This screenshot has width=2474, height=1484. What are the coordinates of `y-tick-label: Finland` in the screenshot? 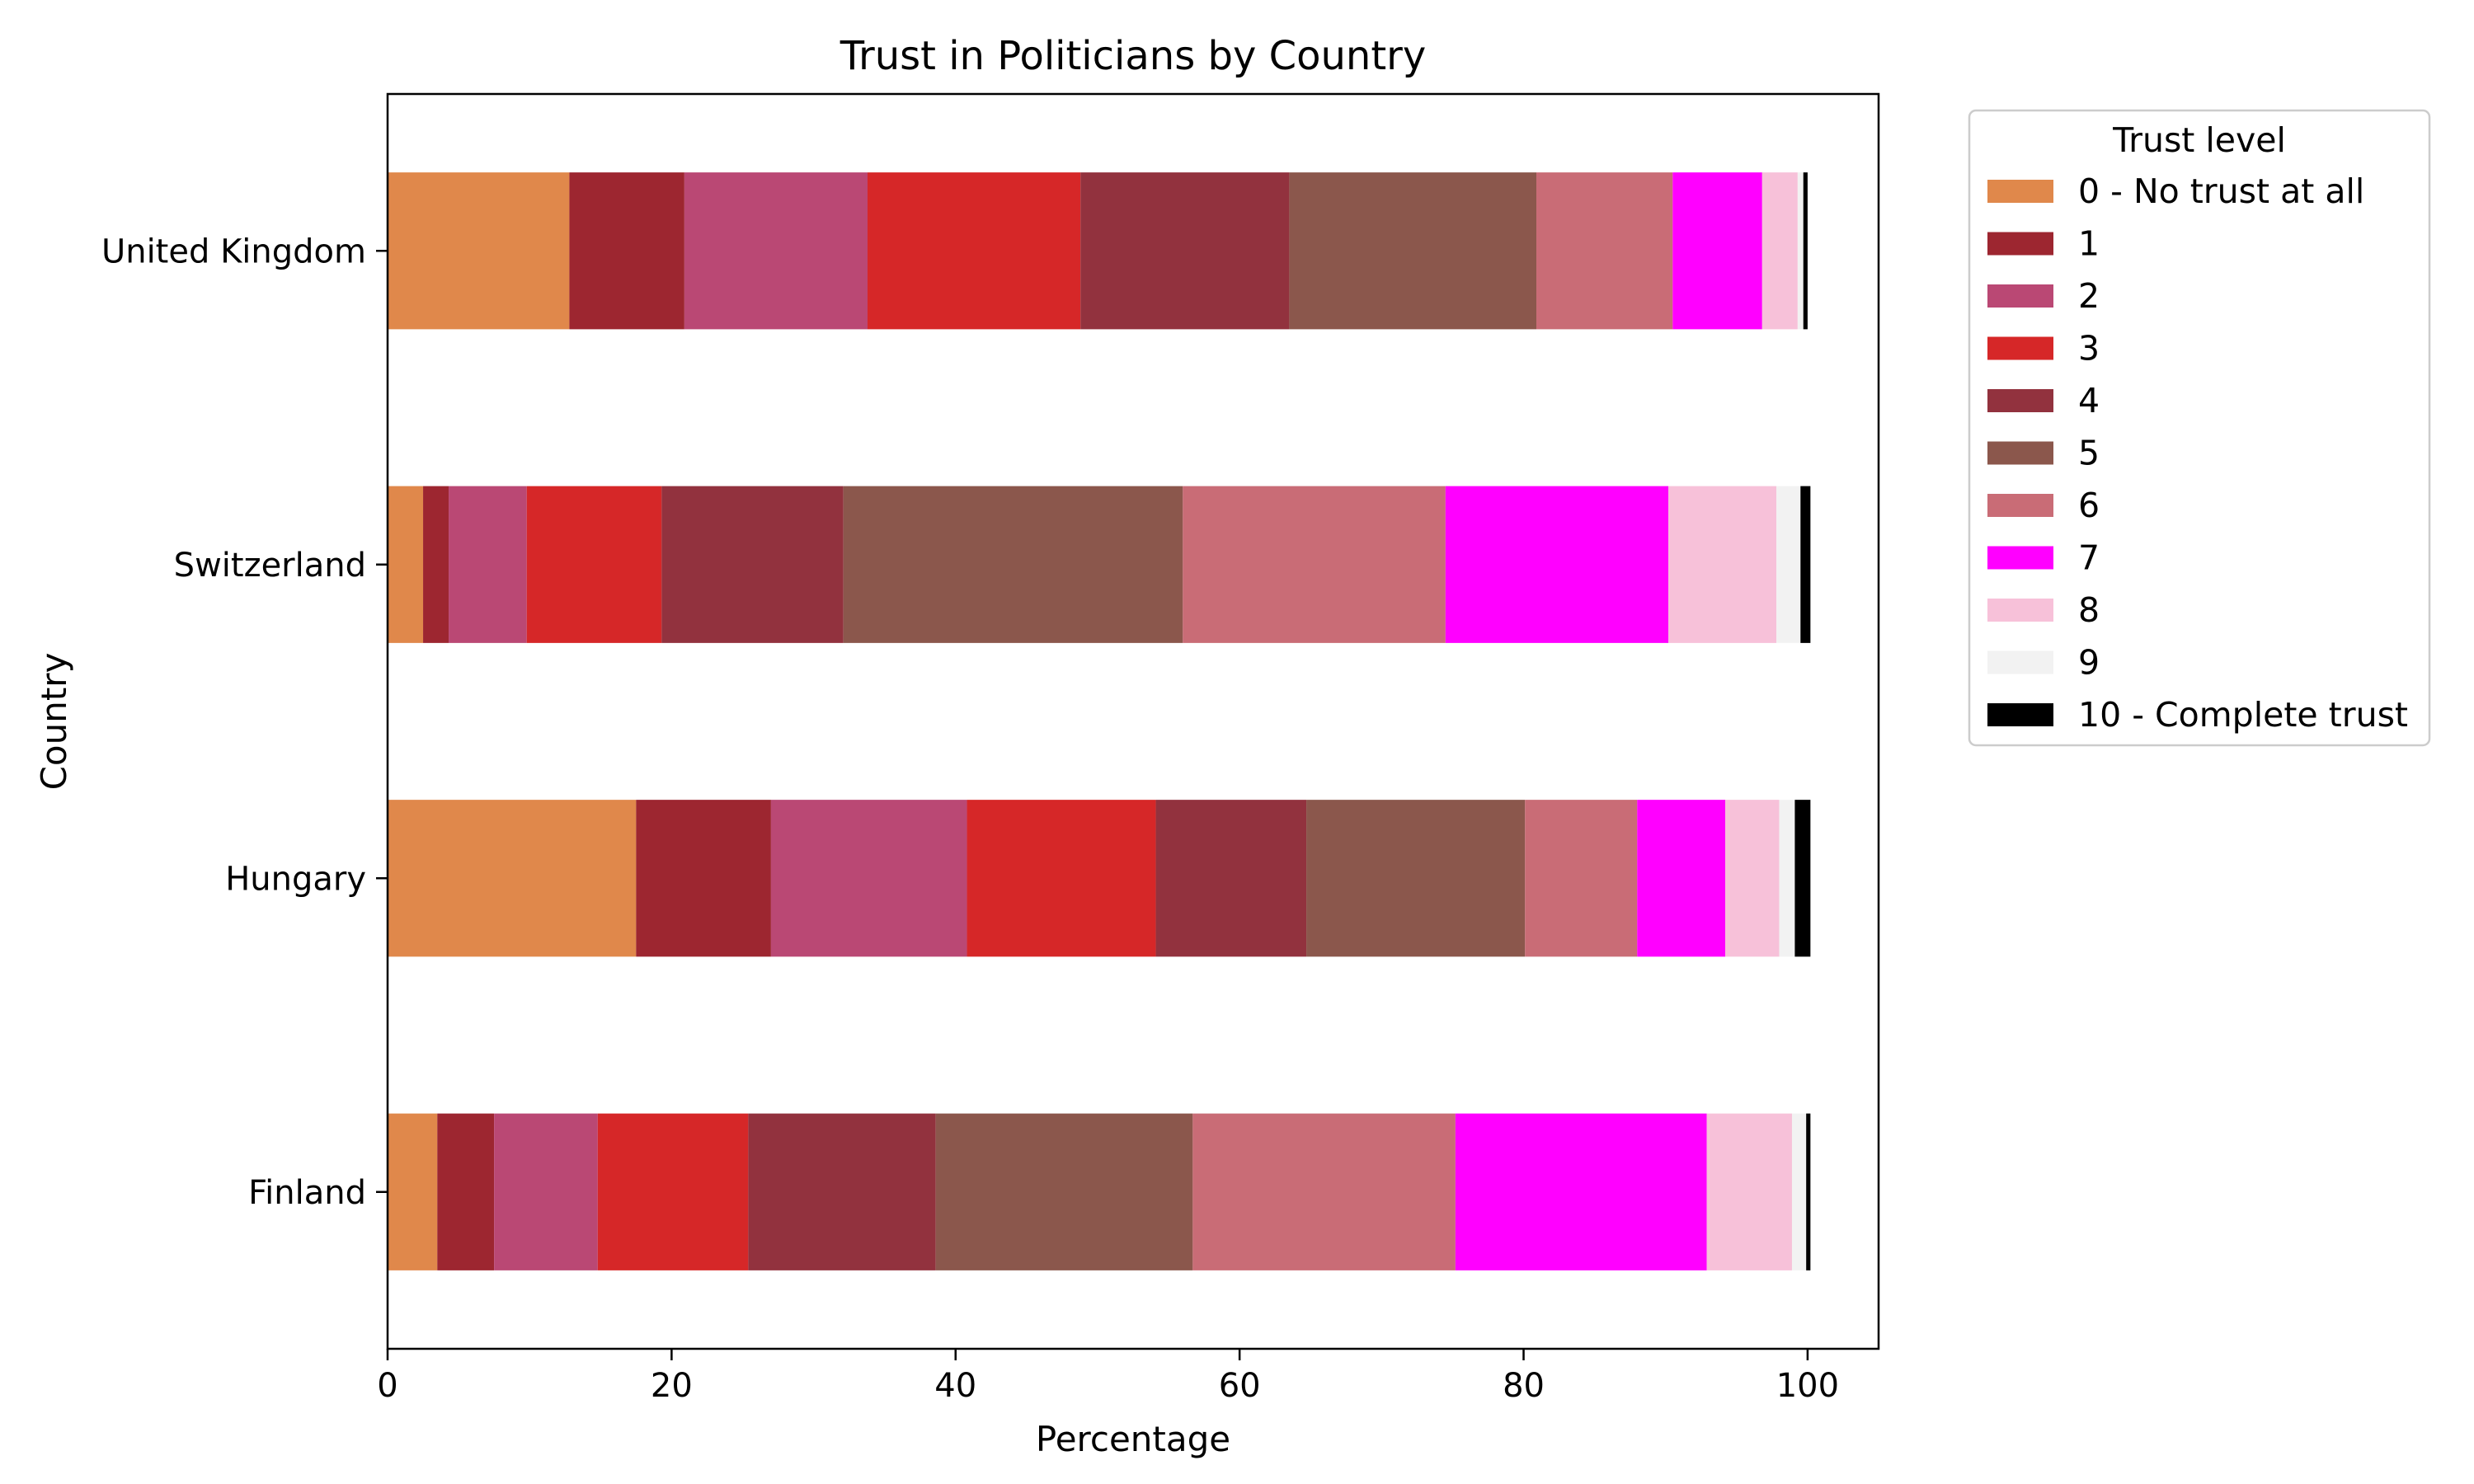 It's located at (307, 1193).